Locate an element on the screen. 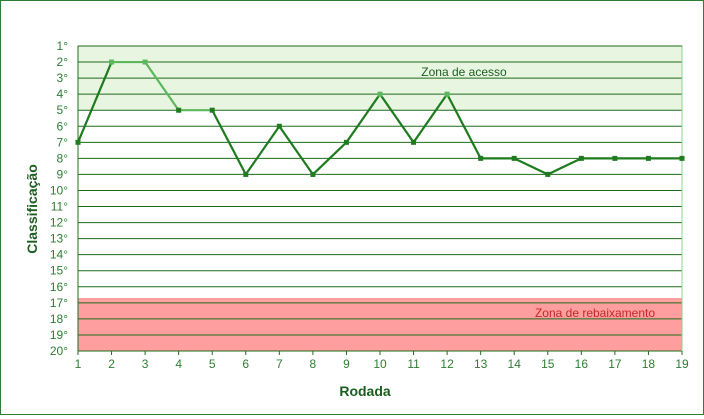 This screenshot has width=704, height=419. x-tick-label: 3 is located at coordinates (145, 364).